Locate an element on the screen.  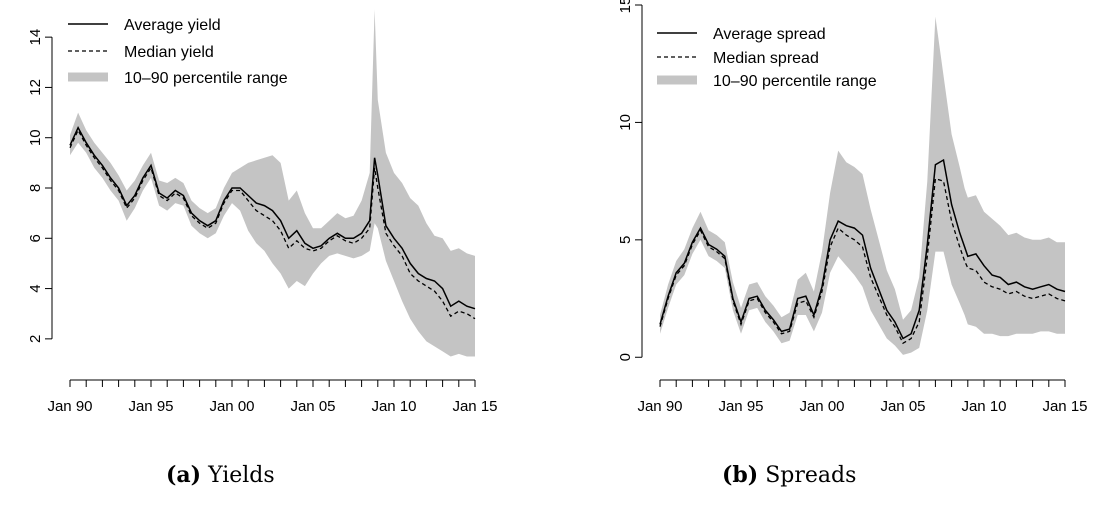
y-tick-label: 14 is located at coordinates (35, 37).